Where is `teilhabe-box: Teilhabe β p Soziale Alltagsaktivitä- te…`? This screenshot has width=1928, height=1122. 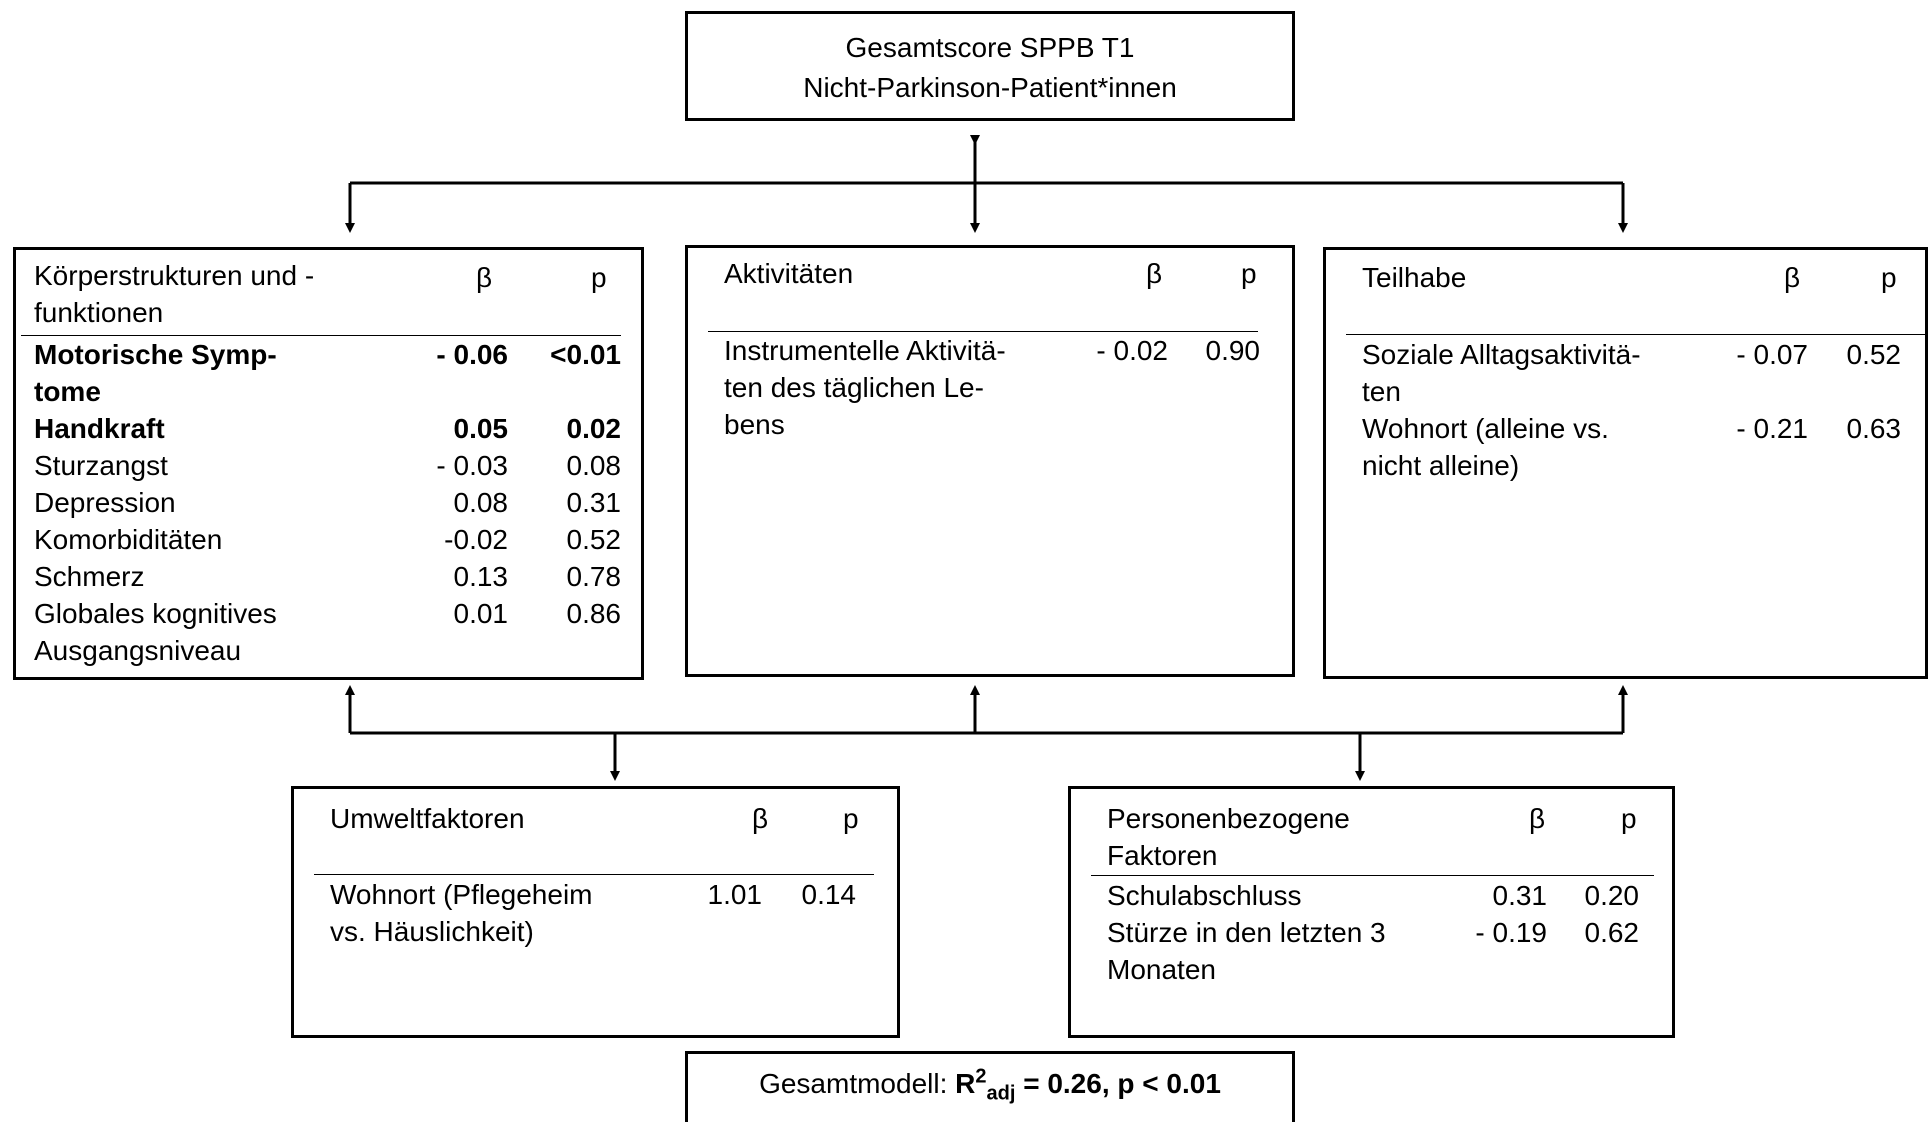
teilhabe-box: Teilhabe β p Soziale Alltagsaktivitä- te… is located at coordinates (1625, 463).